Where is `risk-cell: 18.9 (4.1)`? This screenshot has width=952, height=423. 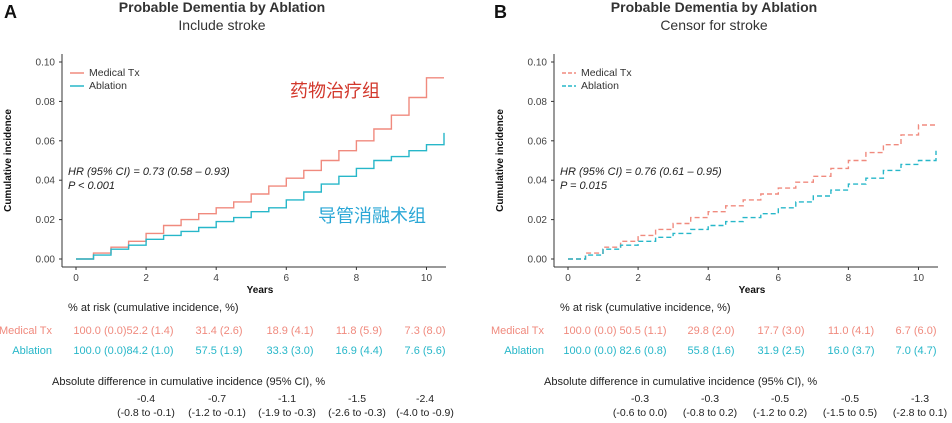 risk-cell: 18.9 (4.1) is located at coordinates (289, 331).